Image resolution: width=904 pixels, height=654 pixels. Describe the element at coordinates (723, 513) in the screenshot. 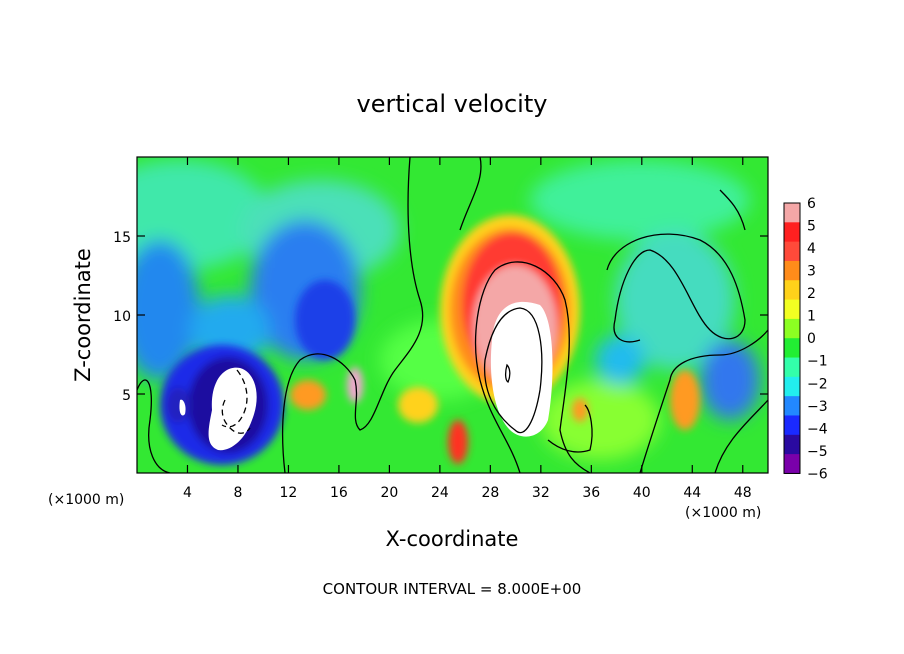

I see `x-unit-right: (×1000 m)` at that location.